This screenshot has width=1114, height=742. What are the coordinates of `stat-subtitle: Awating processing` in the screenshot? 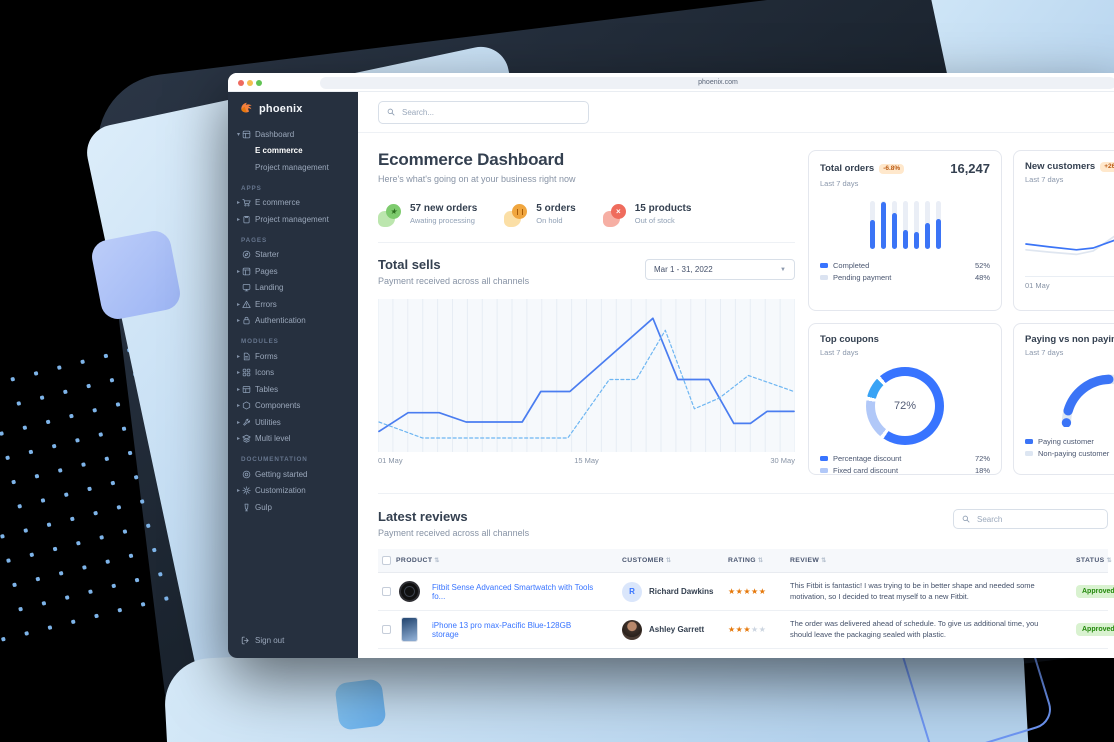 It's located at (442, 220).